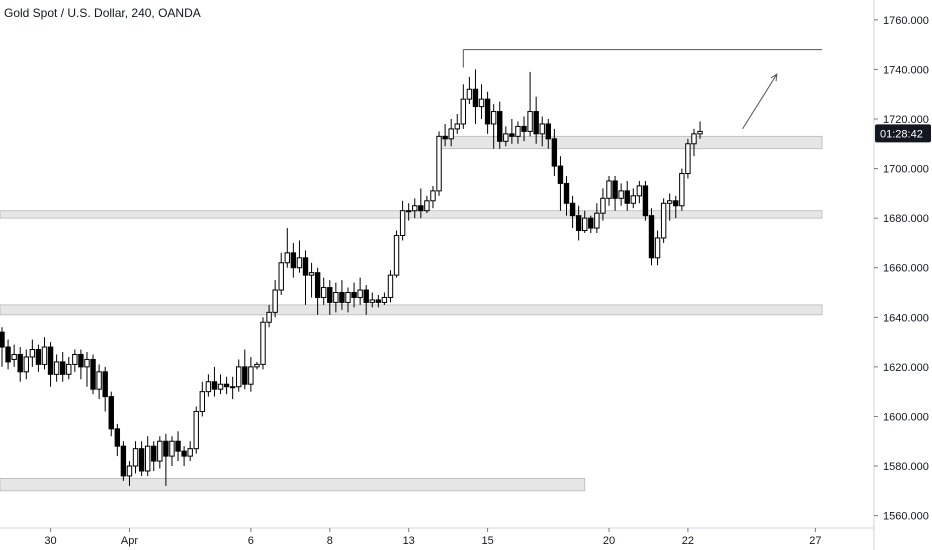 Image resolution: width=932 pixels, height=550 pixels. Describe the element at coordinates (906, 417) in the screenshot. I see `price-tick-label: 1600.000` at that location.